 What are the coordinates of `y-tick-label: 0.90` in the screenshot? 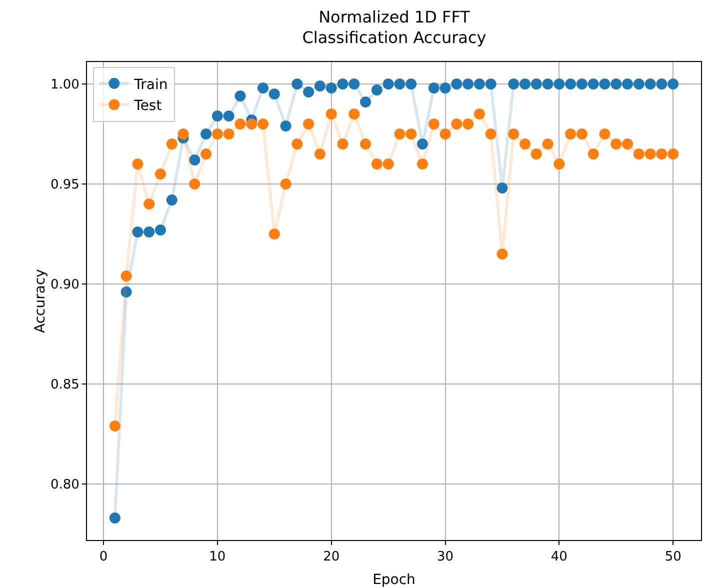 It's located at (65, 285).